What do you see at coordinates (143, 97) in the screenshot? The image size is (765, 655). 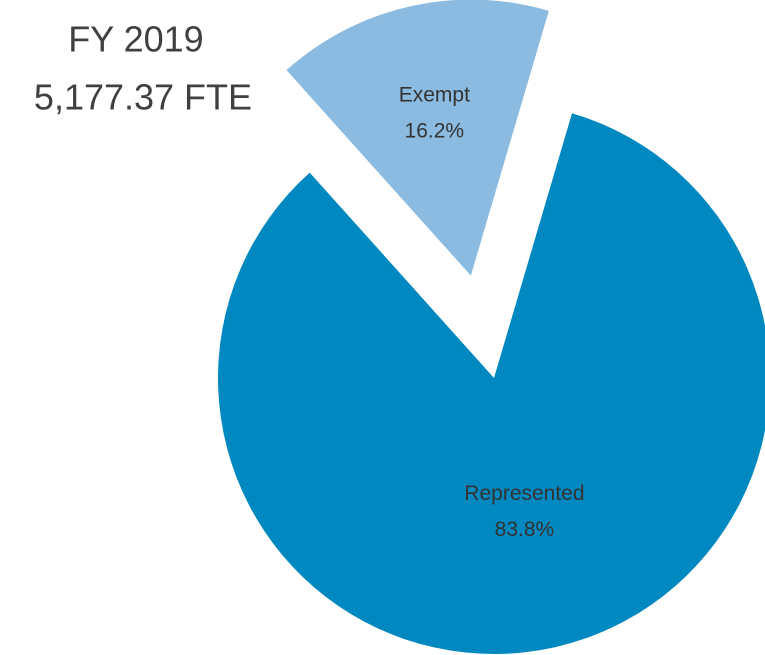 I see `chart-subtitle: 5,177.37 FTE` at bounding box center [143, 97].